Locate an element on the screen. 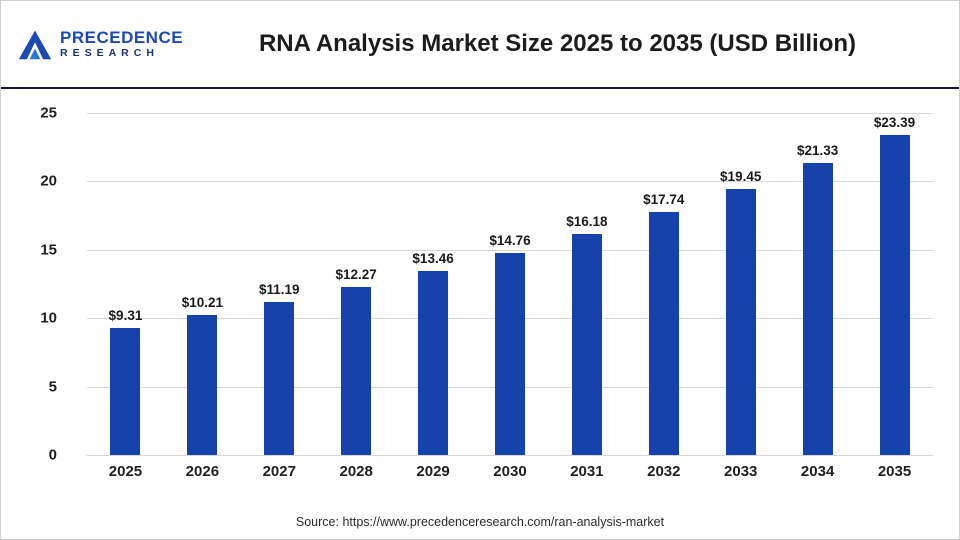  precedence-research-logo: PRECEDENCE RESEARCH is located at coordinates (92, 44).